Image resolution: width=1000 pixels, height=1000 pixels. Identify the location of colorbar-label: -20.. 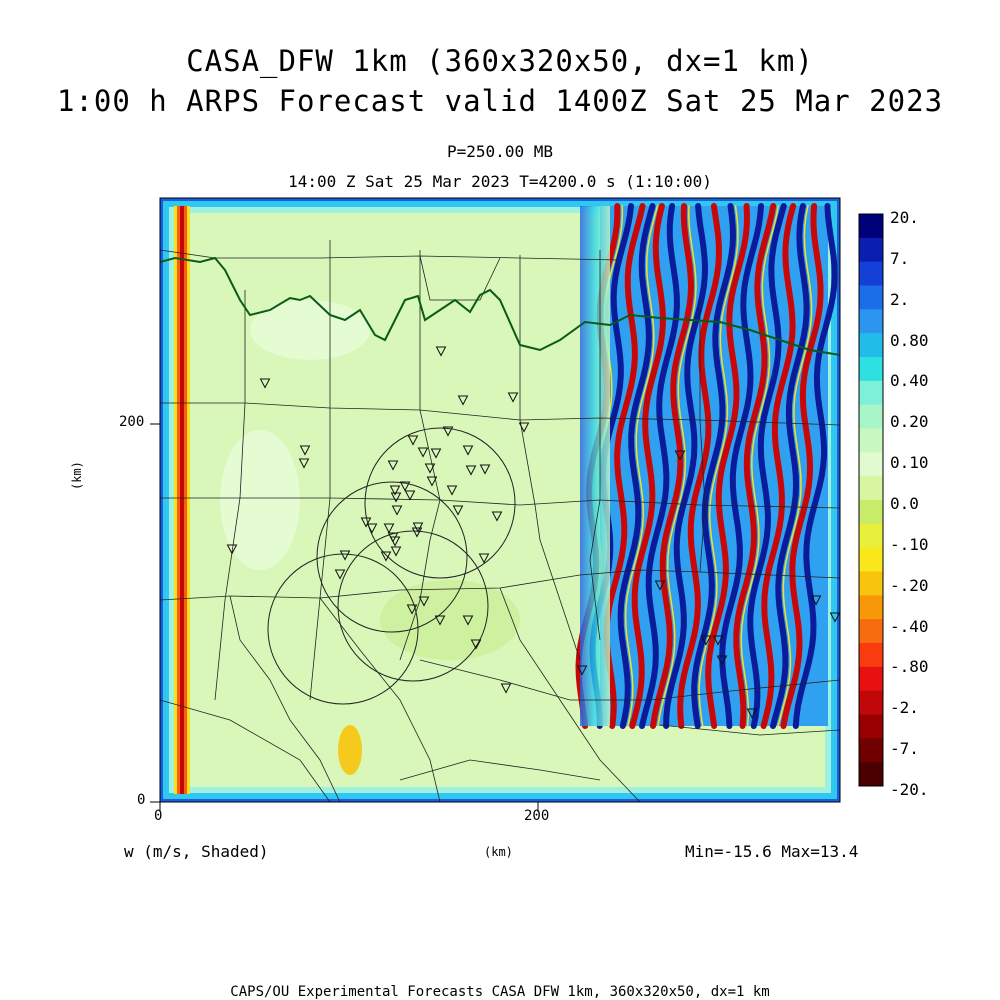
(909, 789).